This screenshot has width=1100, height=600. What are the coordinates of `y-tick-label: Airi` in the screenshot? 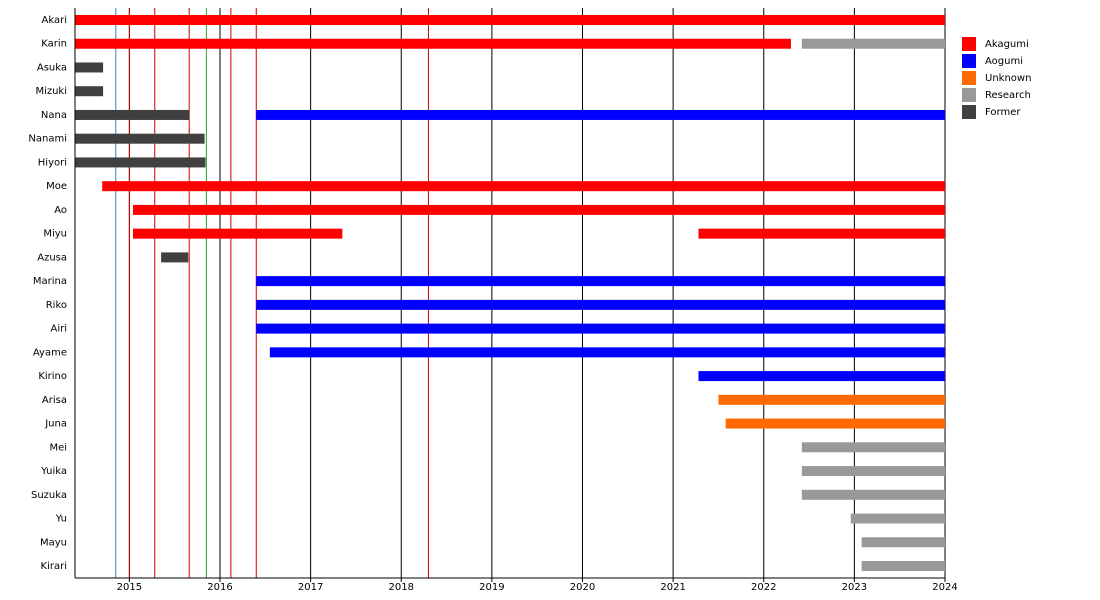 It's located at (58, 329).